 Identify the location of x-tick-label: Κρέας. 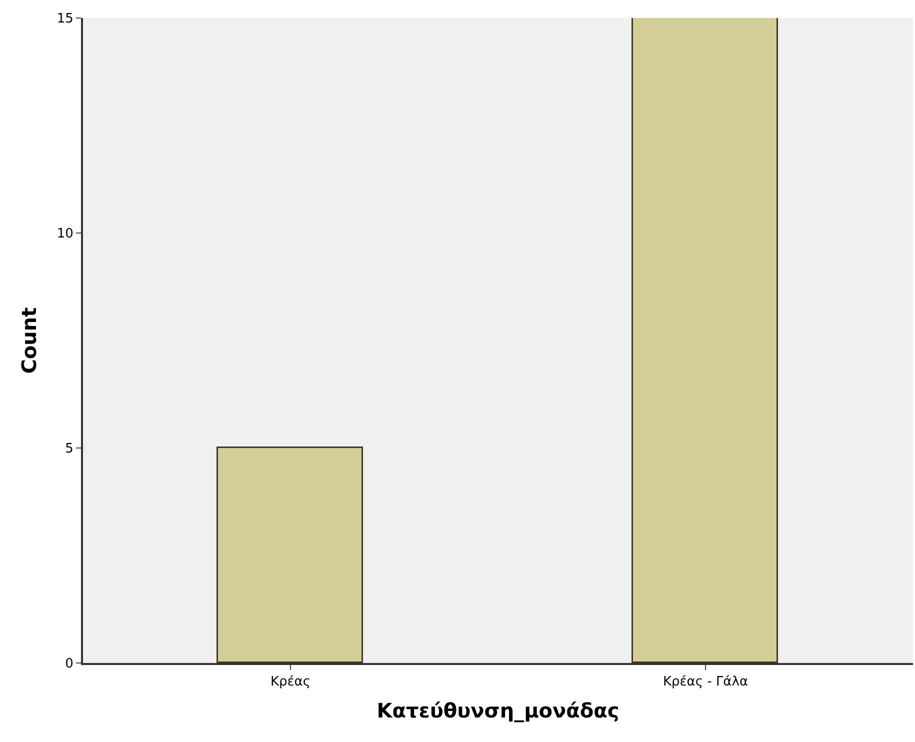
(290, 682).